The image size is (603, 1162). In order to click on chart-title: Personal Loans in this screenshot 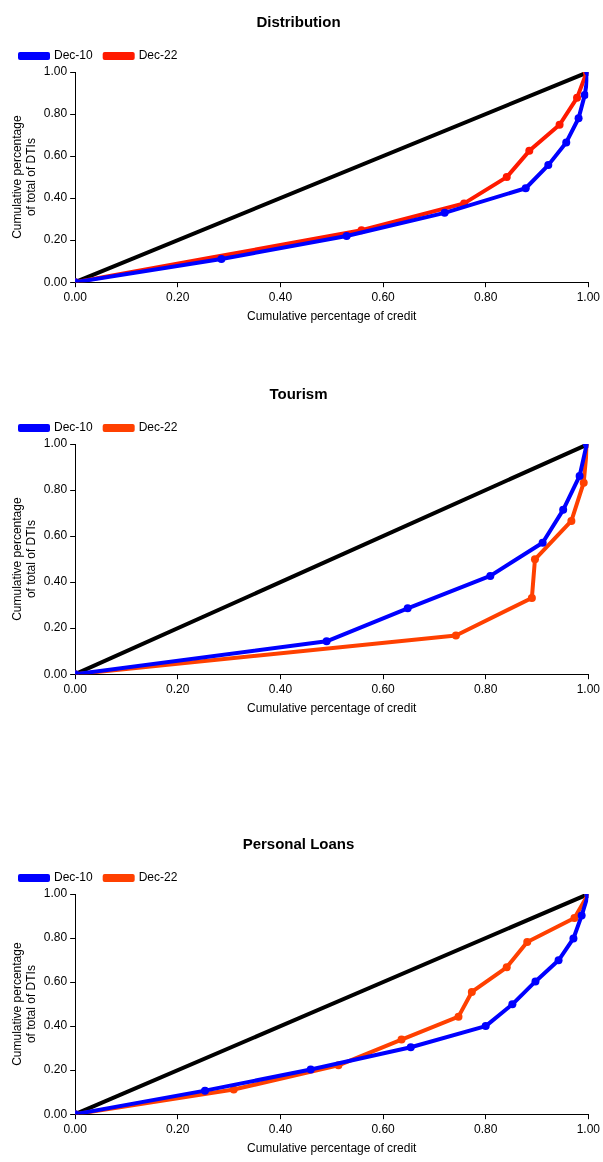, I will do `click(298, 844)`.